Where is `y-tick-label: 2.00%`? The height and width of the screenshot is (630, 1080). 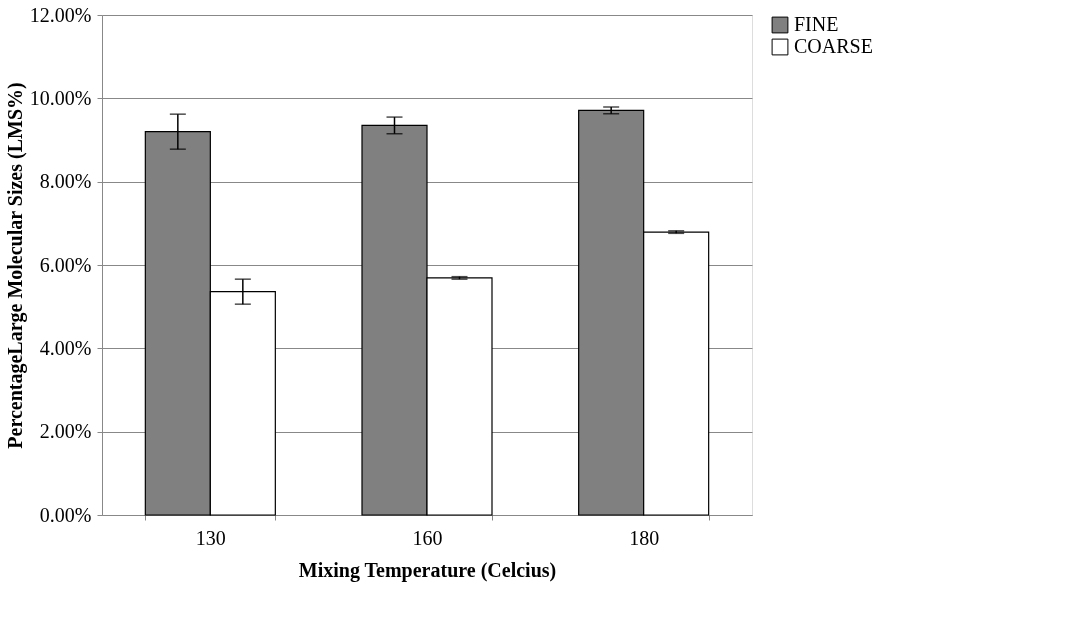
y-tick-label: 2.00% is located at coordinates (65, 431).